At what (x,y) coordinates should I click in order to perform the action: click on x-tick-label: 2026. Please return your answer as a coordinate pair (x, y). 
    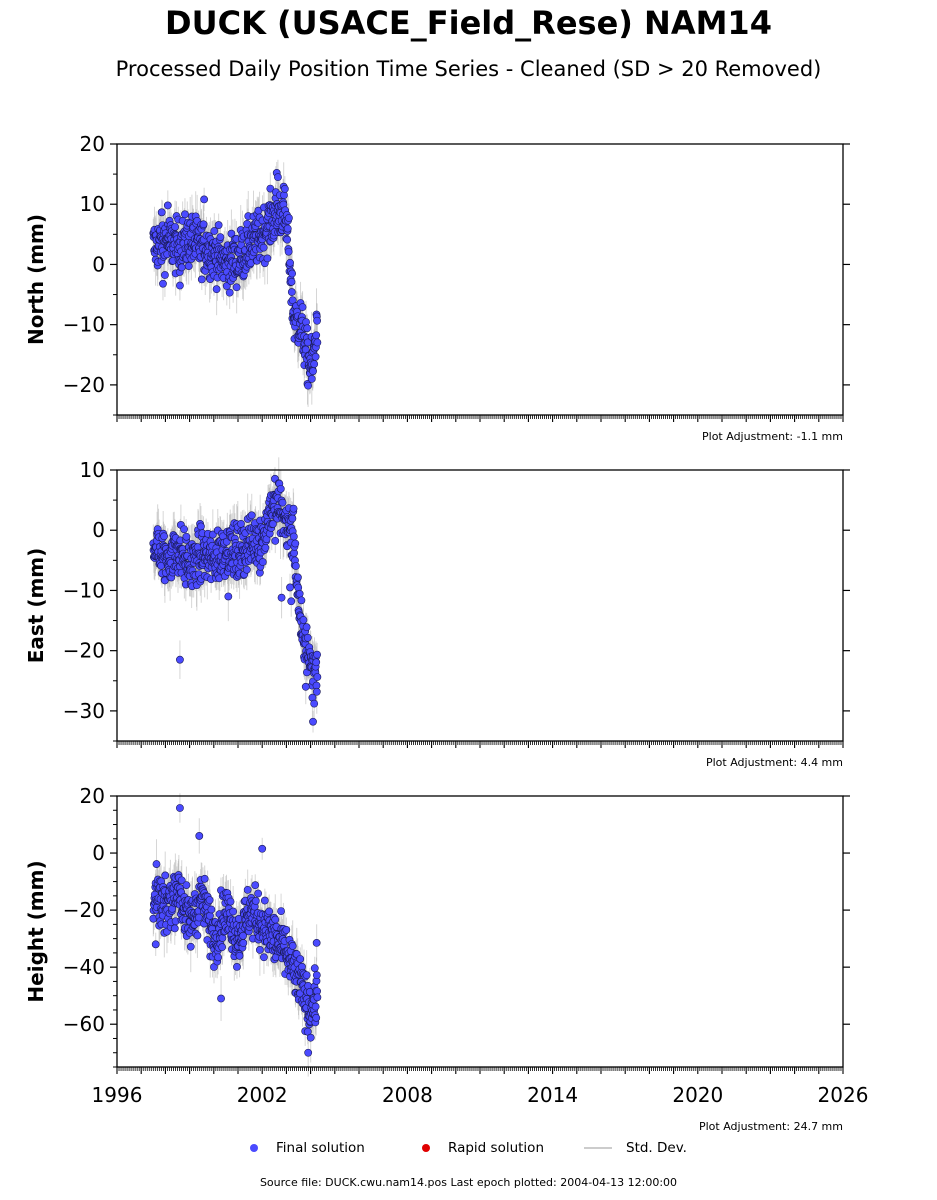
    Looking at the image, I should click on (843, 1095).